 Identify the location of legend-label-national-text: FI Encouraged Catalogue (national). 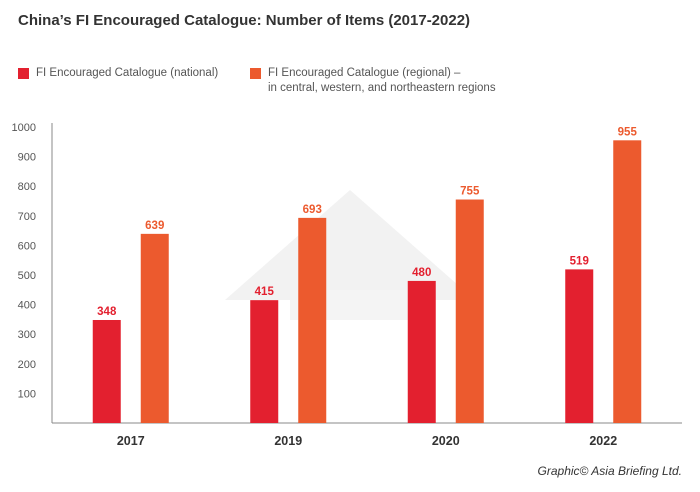
(127, 73).